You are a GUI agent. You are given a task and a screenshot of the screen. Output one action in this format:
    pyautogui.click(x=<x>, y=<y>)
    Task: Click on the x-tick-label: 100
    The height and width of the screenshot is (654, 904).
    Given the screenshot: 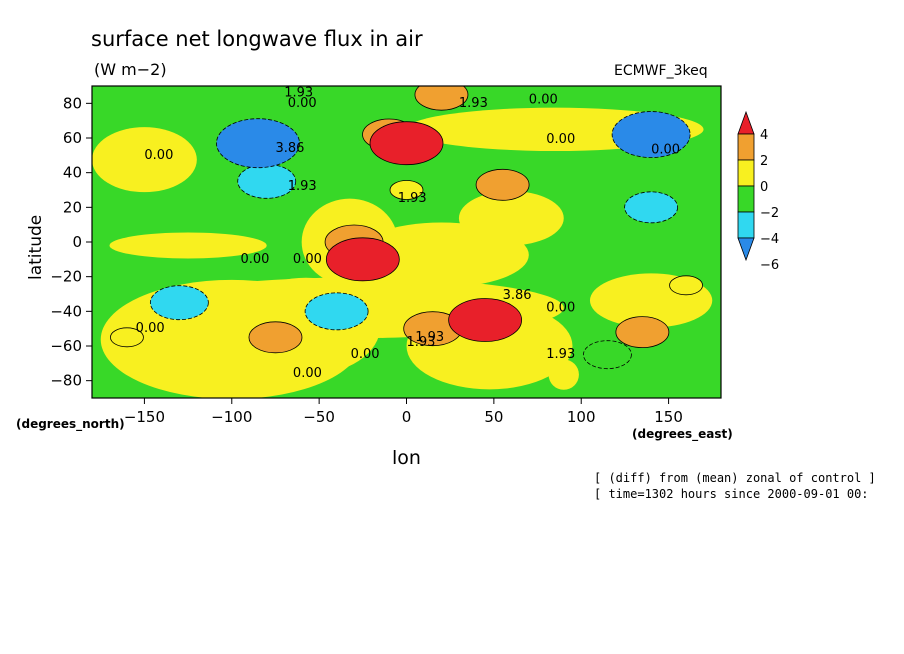 What is the action you would take?
    pyautogui.click(x=581, y=417)
    